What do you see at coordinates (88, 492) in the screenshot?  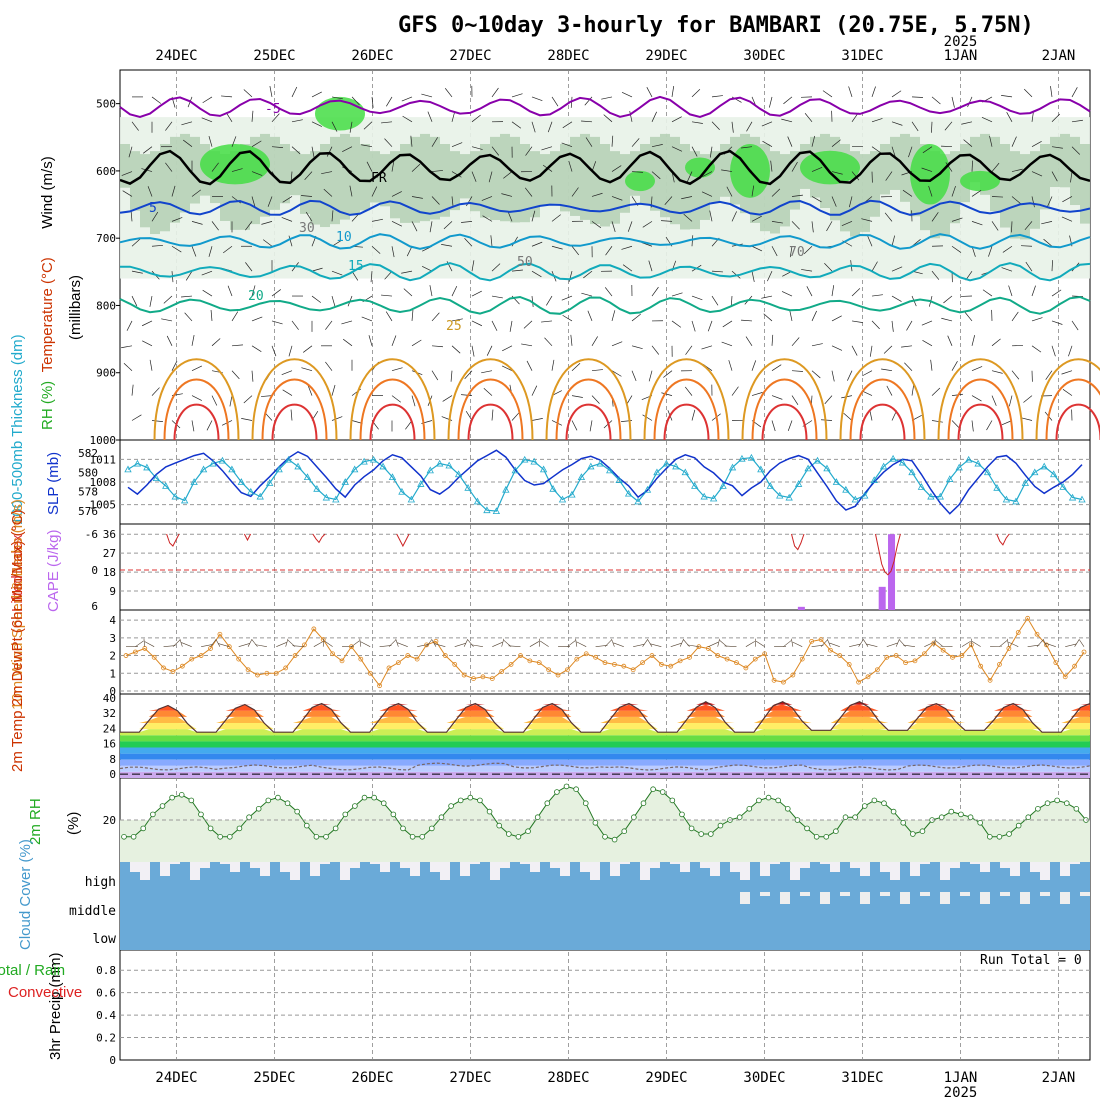 I see `thickness-ytick: 578` at bounding box center [88, 492].